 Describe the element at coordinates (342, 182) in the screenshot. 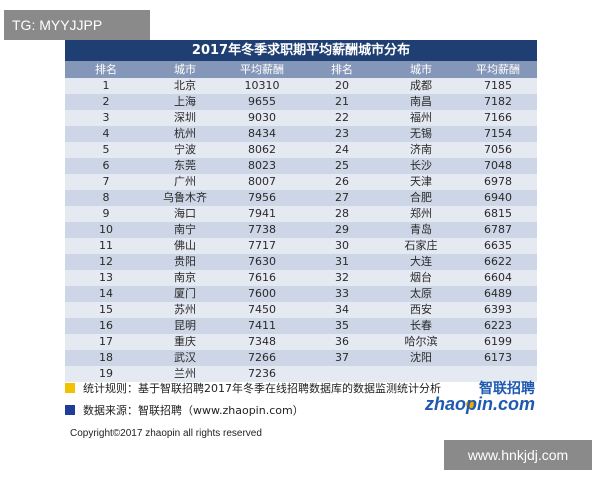

I see `rank-cell: 26` at that location.